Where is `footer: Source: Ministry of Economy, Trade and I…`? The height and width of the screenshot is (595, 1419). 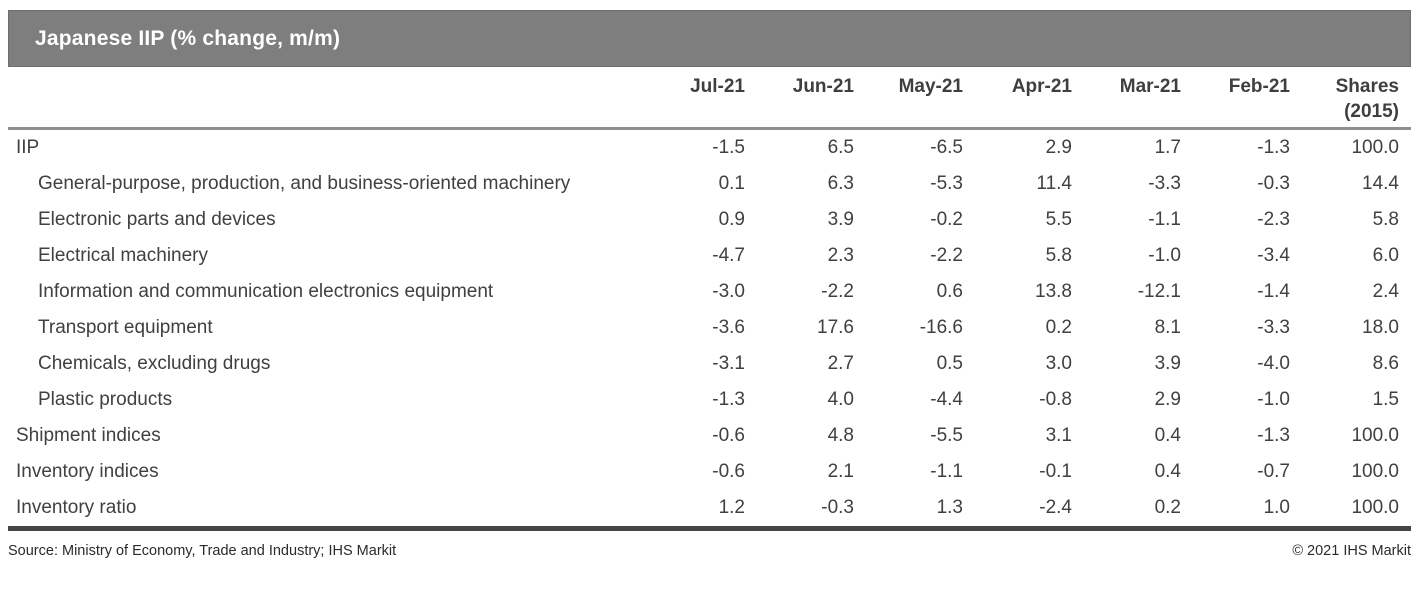 footer: Source: Ministry of Economy, Trade and I… is located at coordinates (709, 551).